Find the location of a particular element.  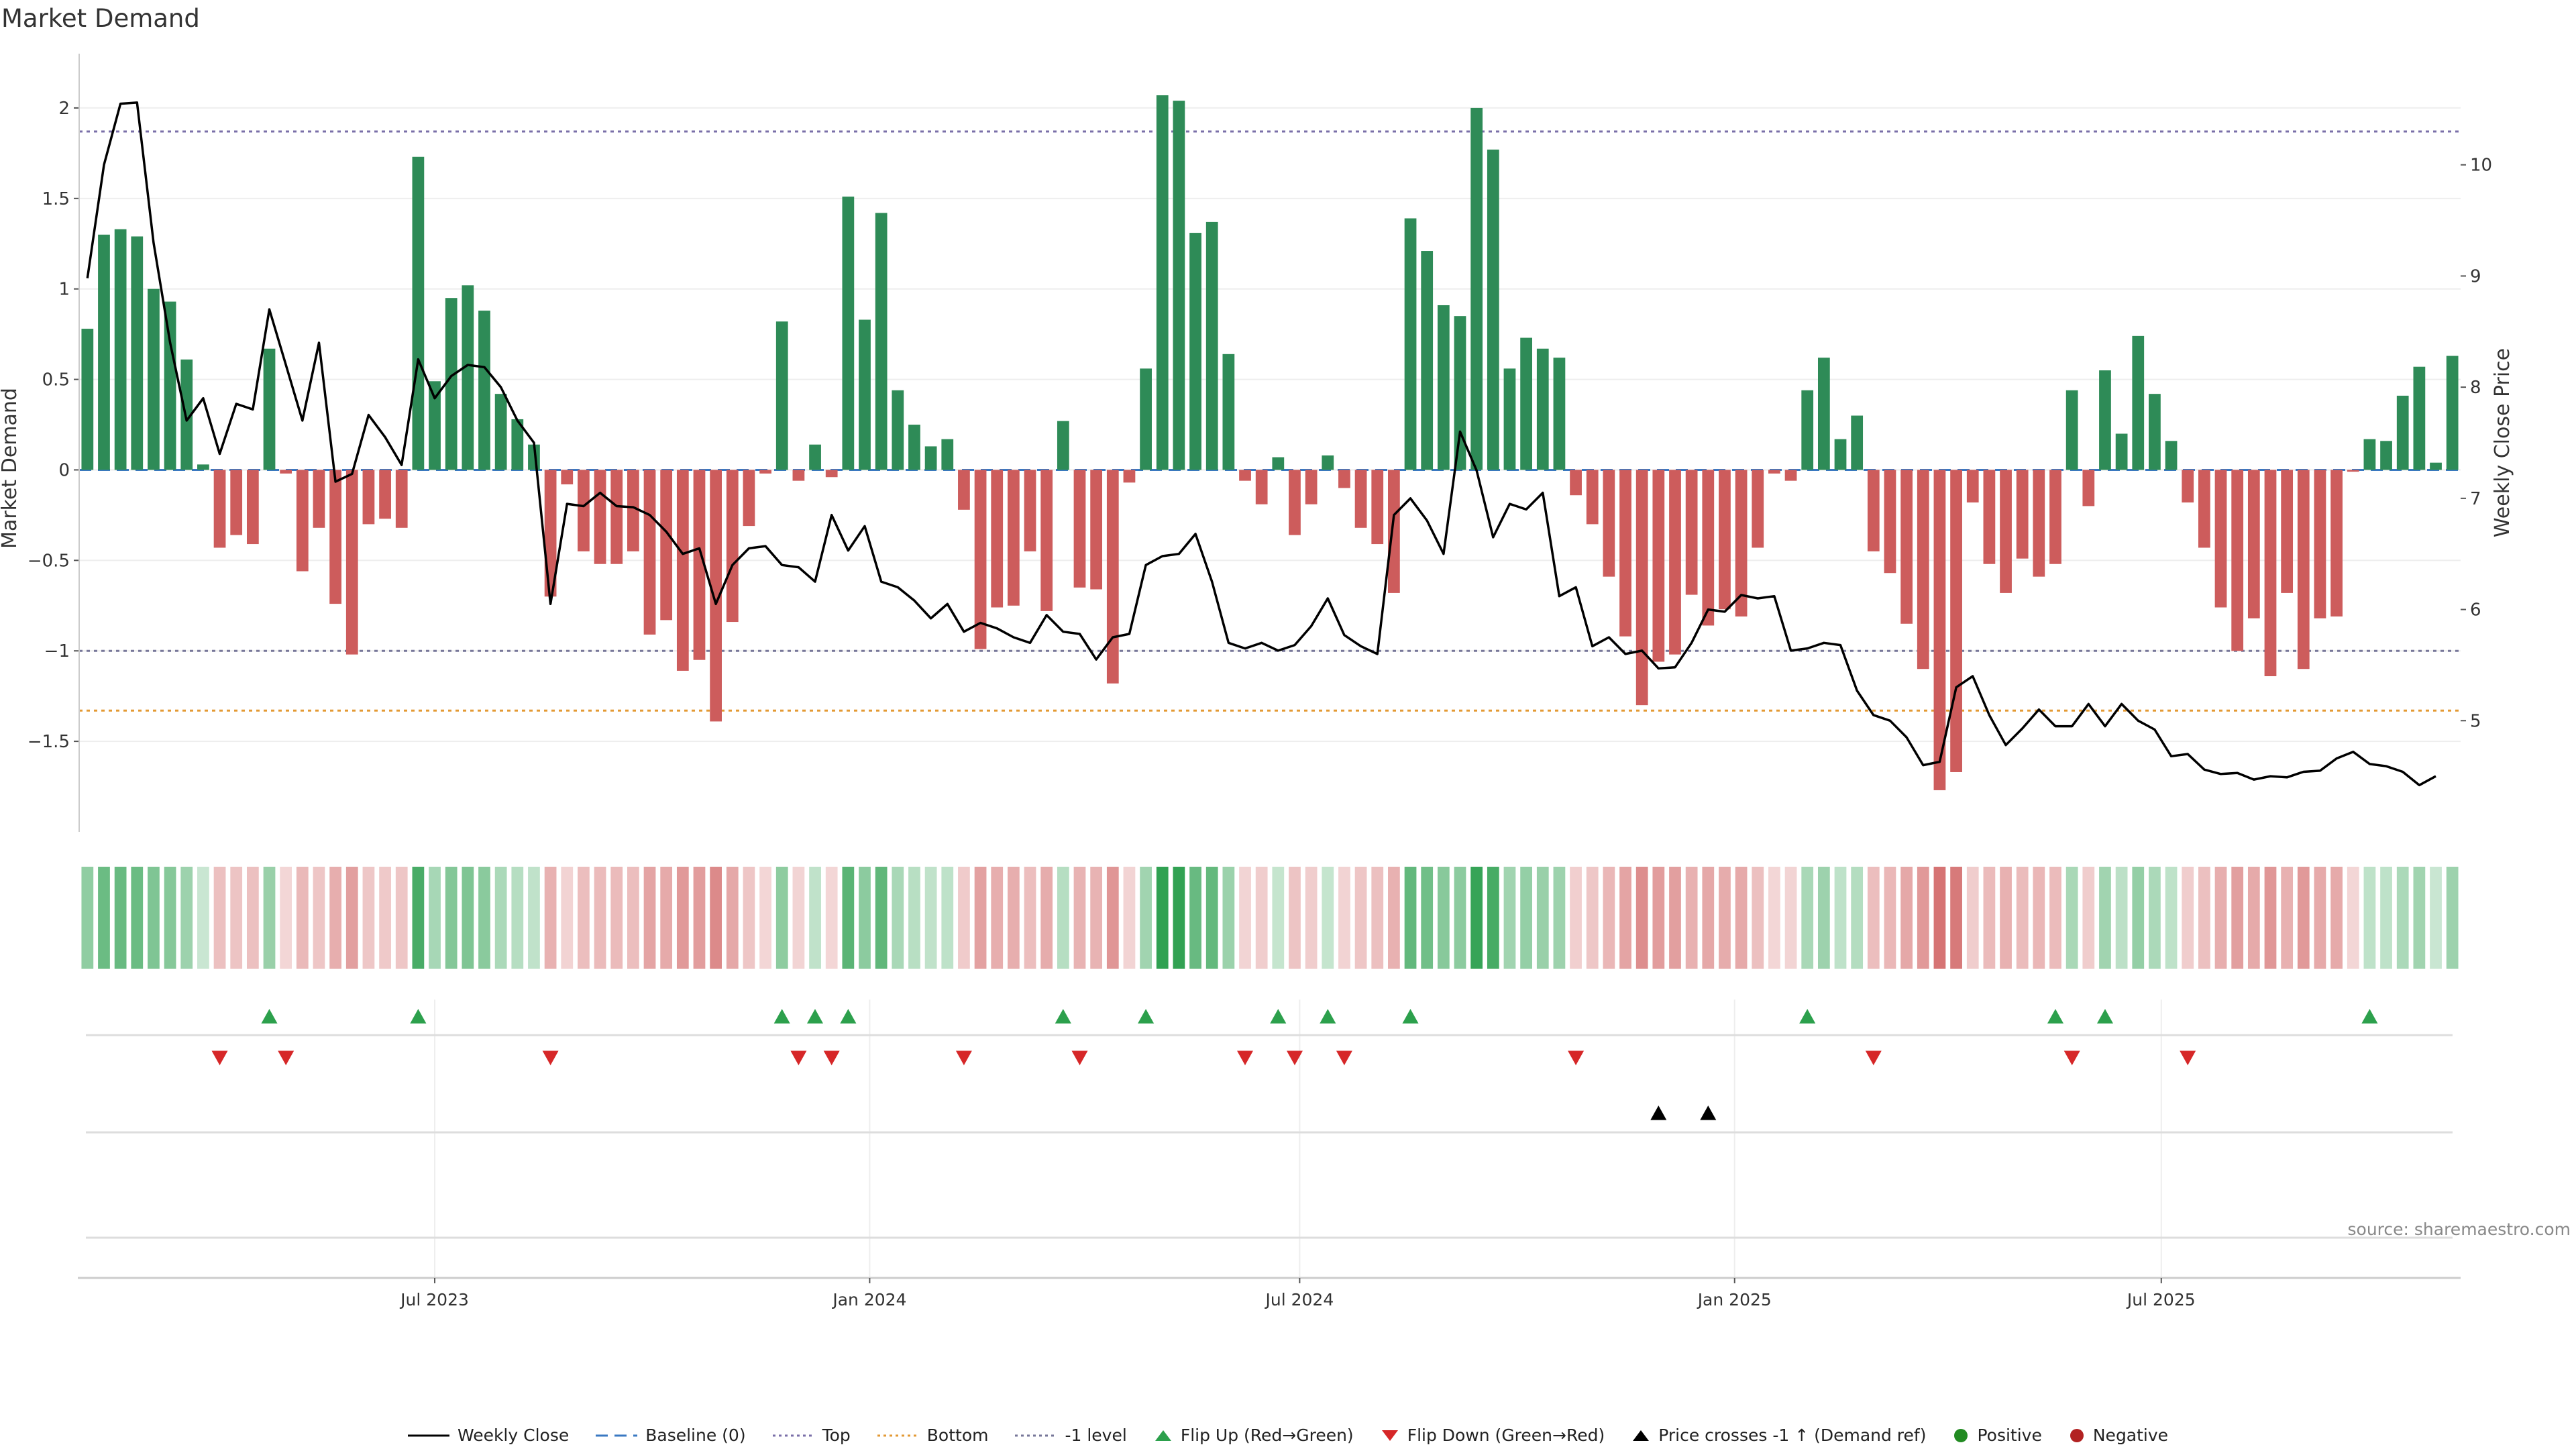

y-tick-label: 0.5 is located at coordinates (56, 380).